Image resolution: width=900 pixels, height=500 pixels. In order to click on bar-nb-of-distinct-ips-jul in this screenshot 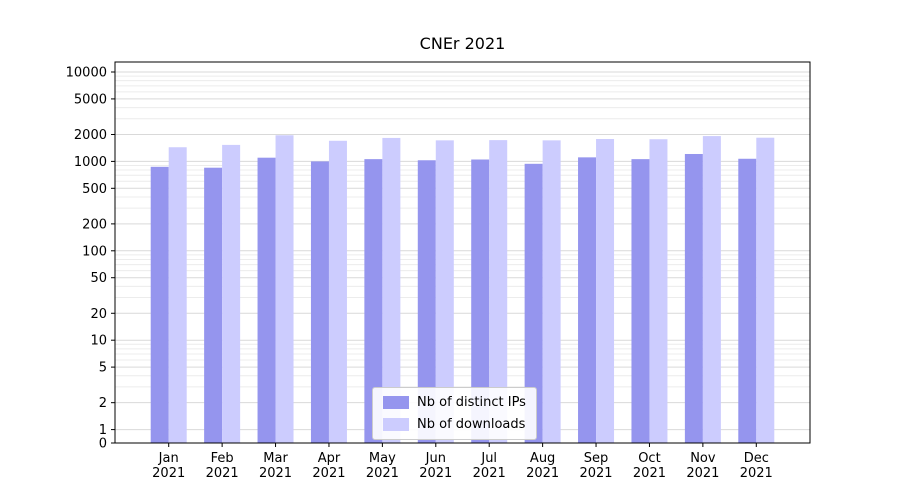, I will do `click(480, 301)`.